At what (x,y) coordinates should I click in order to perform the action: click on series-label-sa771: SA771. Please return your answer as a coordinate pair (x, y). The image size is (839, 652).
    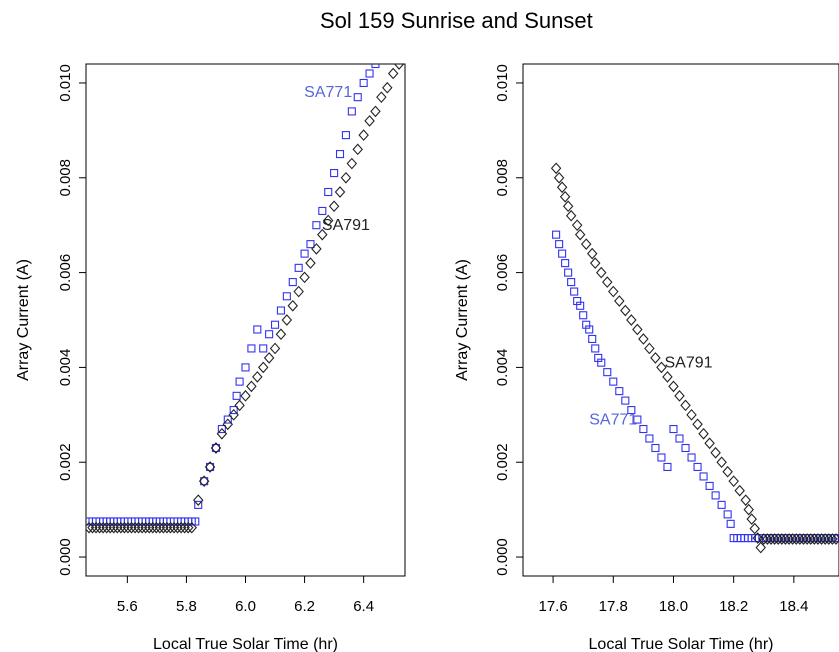
    Looking at the image, I should click on (328, 92).